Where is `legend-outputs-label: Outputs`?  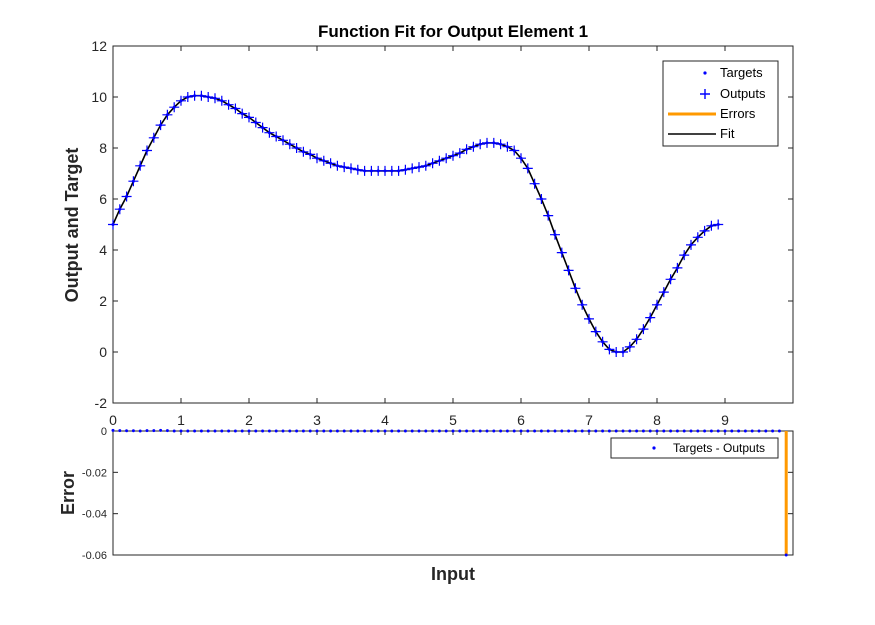 legend-outputs-label: Outputs is located at coordinates (743, 93).